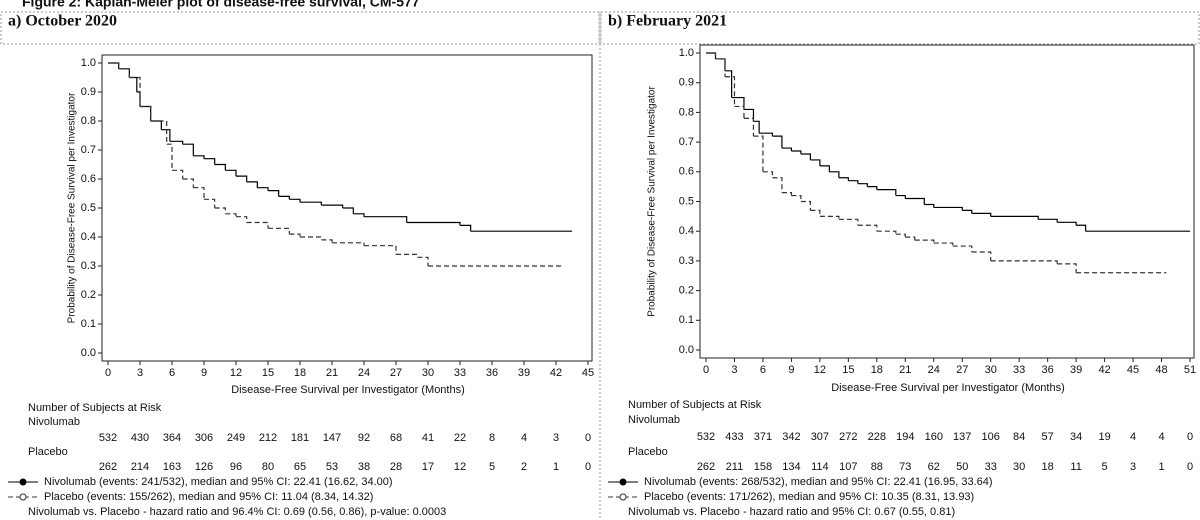  I want to click on risk-count: 88, so click(877, 467).